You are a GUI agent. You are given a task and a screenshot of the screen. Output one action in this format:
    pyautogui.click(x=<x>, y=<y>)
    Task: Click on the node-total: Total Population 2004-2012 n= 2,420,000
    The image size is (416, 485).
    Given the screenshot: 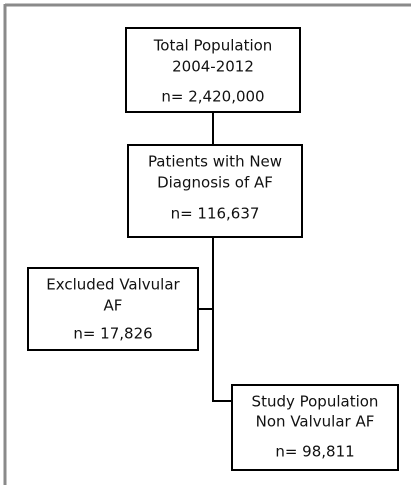 What is the action you would take?
    pyautogui.click(x=213, y=70)
    